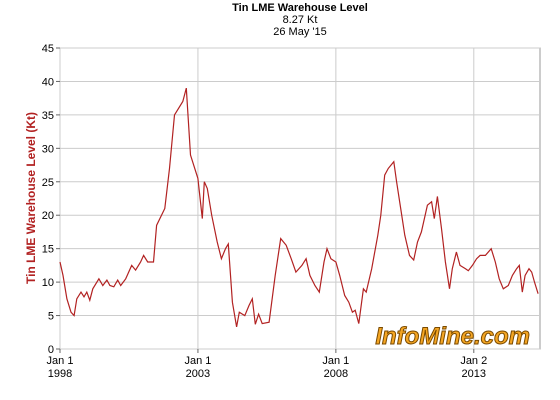 The image size is (560, 400). Describe the element at coordinates (48, 283) in the screenshot. I see `y-tick-label: 10` at that location.